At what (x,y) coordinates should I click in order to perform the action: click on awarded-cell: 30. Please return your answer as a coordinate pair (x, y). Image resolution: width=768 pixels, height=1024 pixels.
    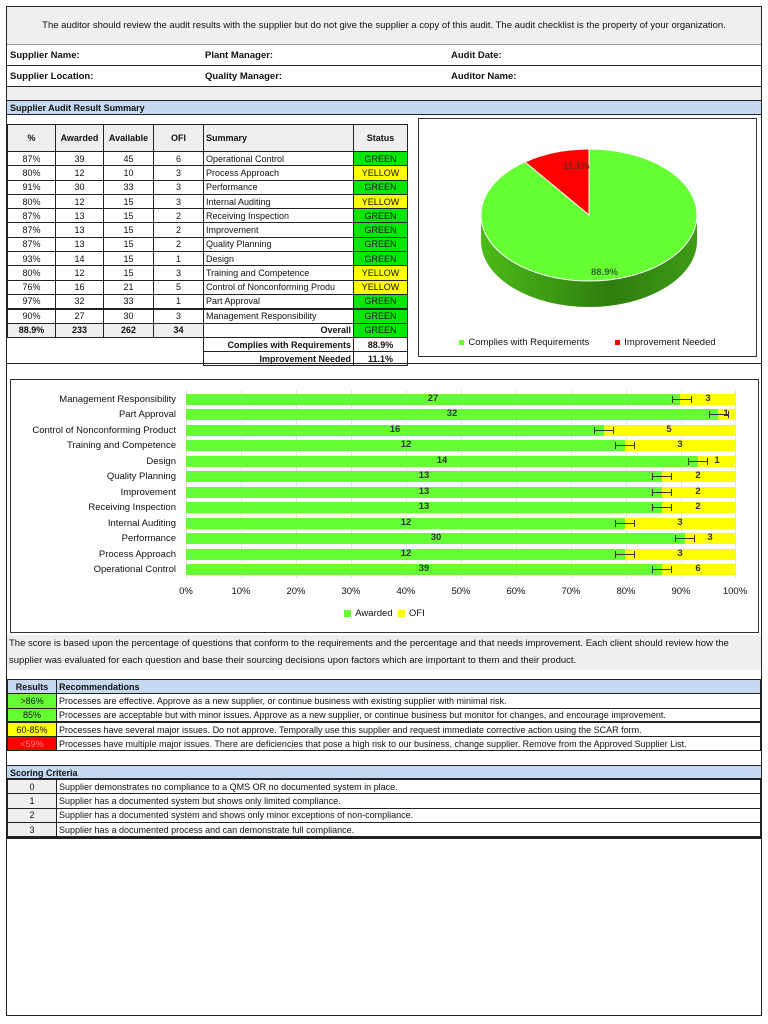
    Looking at the image, I should click on (79, 187).